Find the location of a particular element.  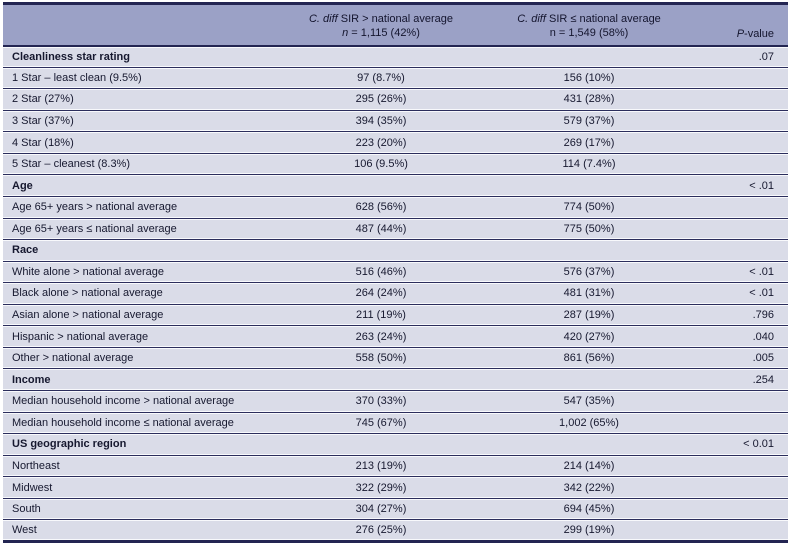

row-label: South is located at coordinates (154, 509).